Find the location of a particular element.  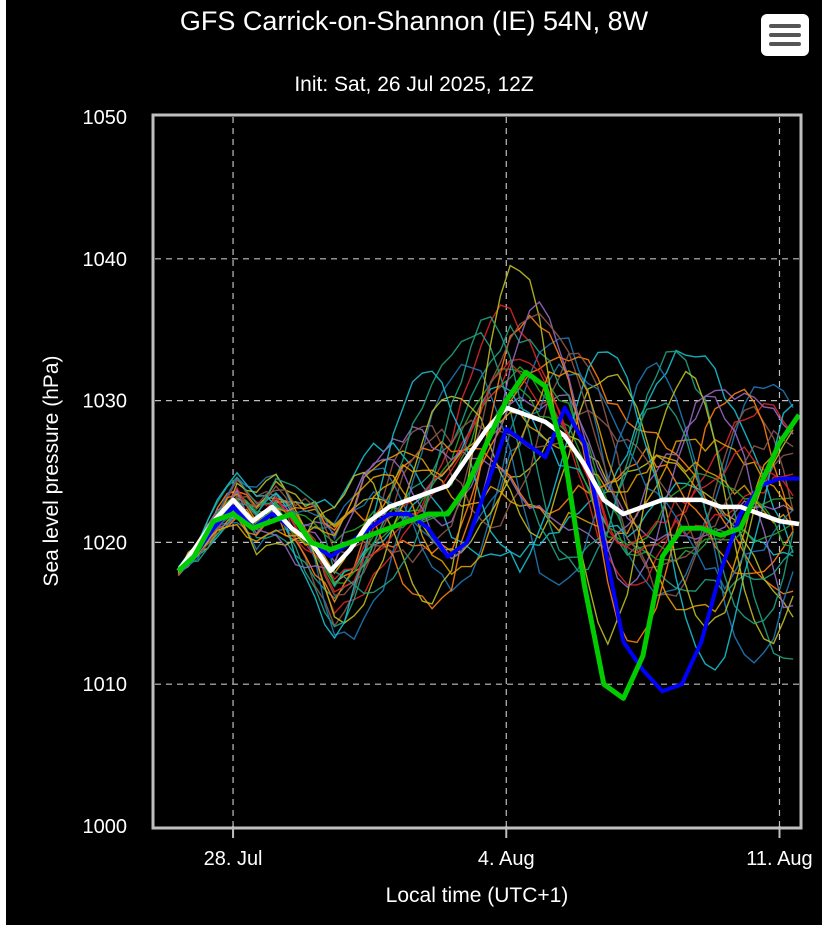

y-tick-label: 1030 is located at coordinates (105, 402).